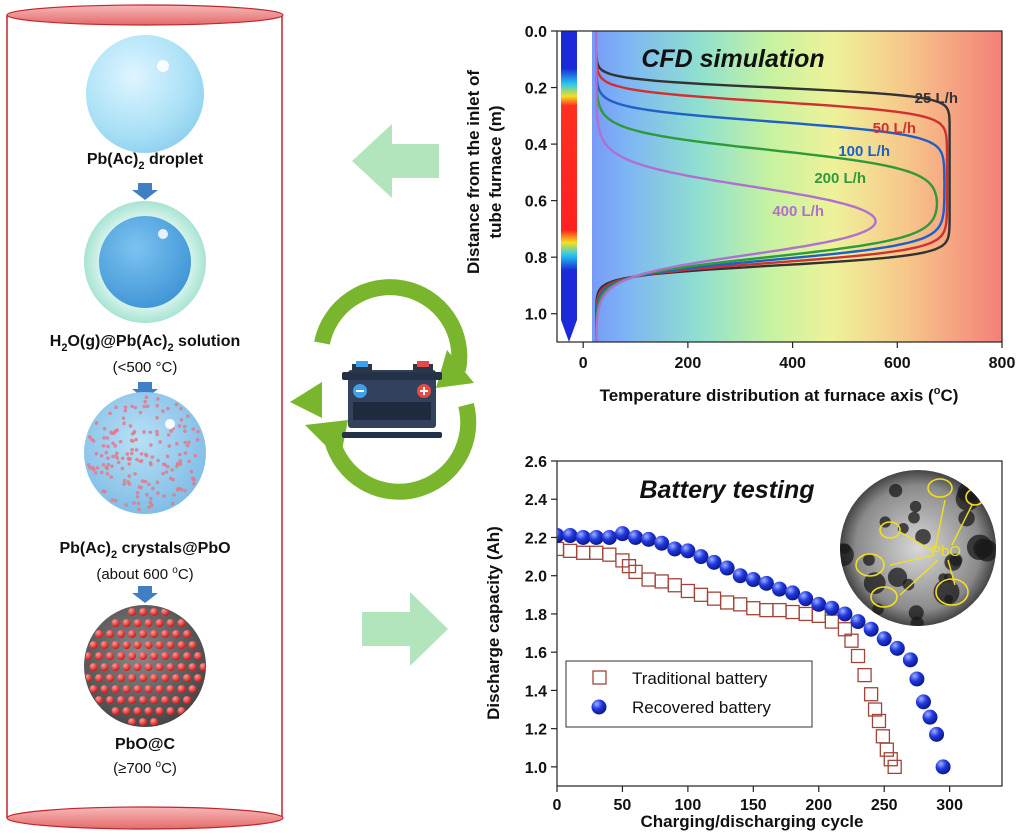  What do you see at coordinates (557, 805) in the screenshot?
I see `battery-x-tick-label: 0` at bounding box center [557, 805].